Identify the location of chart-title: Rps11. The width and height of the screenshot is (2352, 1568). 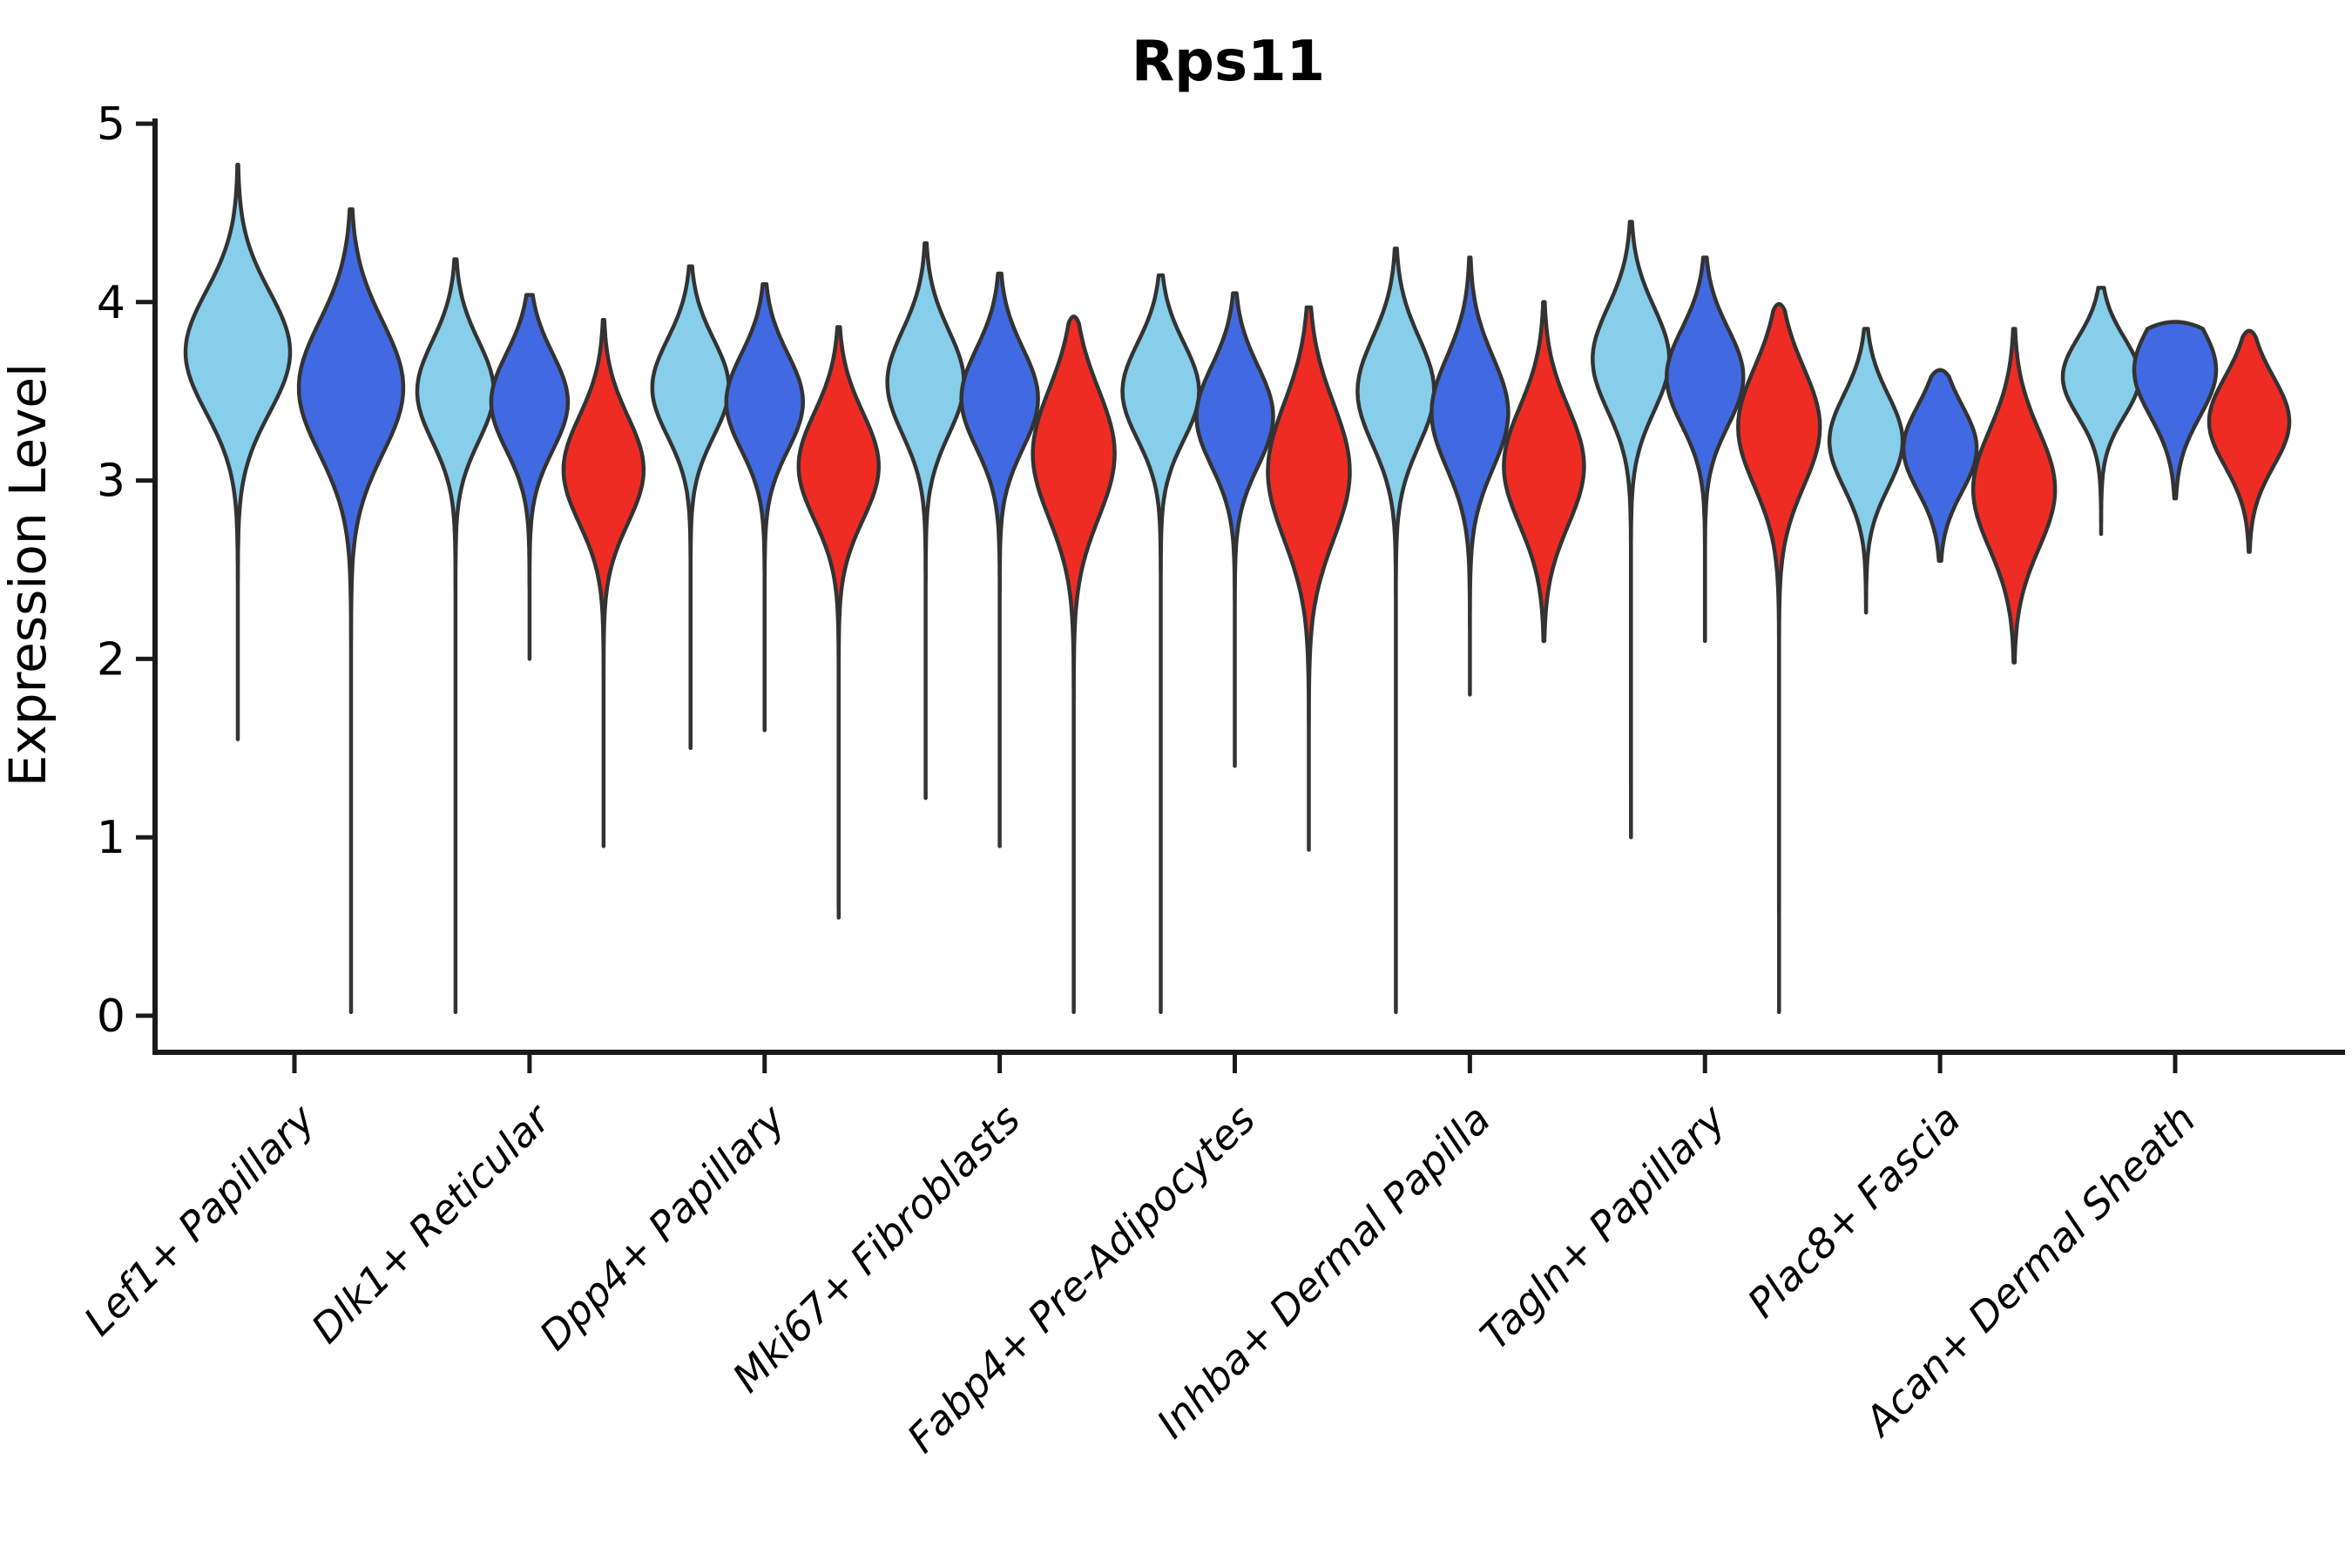
(1228, 62).